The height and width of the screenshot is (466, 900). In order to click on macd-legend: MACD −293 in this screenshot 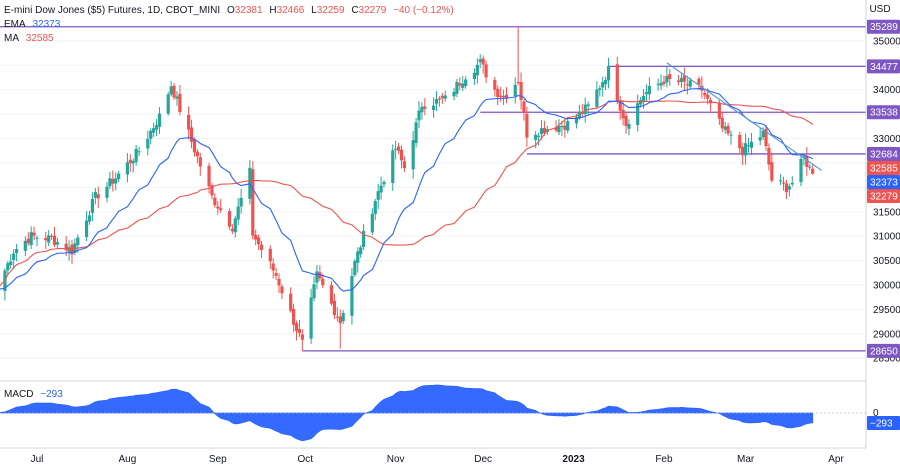, I will do `click(35, 394)`.